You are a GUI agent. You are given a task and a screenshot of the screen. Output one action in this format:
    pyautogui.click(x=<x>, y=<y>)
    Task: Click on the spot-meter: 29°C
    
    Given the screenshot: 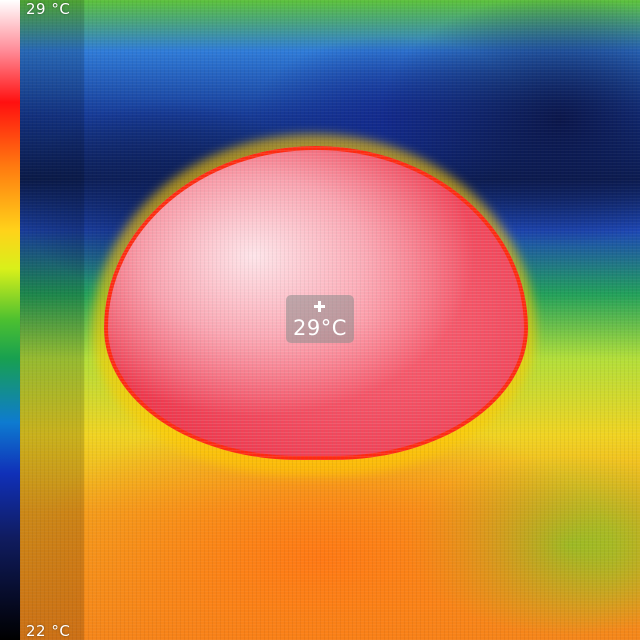 What is the action you would take?
    pyautogui.click(x=320, y=319)
    